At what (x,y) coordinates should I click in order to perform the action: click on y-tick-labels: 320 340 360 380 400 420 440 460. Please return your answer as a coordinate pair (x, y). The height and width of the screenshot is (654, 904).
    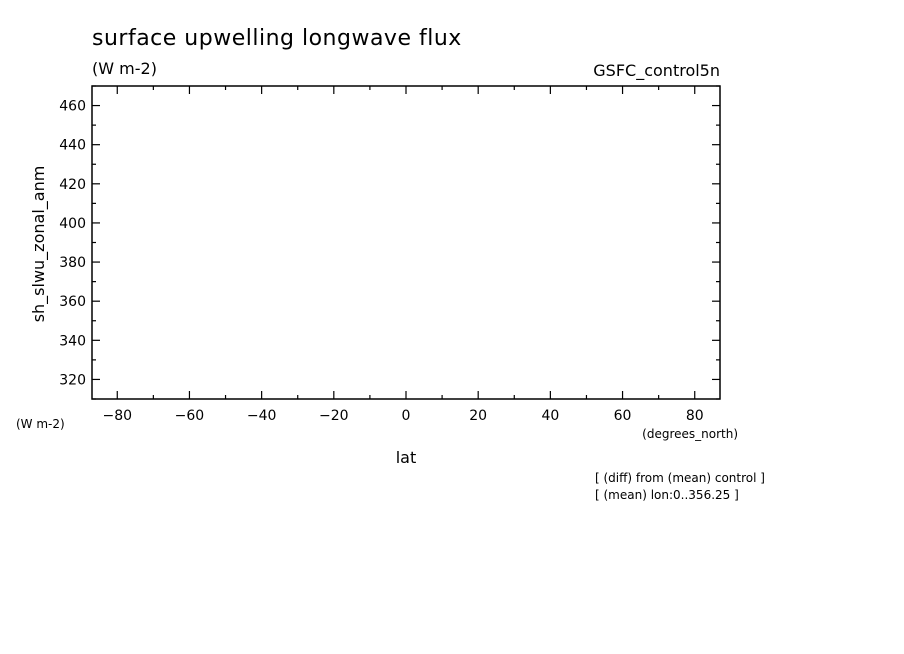
    Looking at the image, I should click on (72, 244).